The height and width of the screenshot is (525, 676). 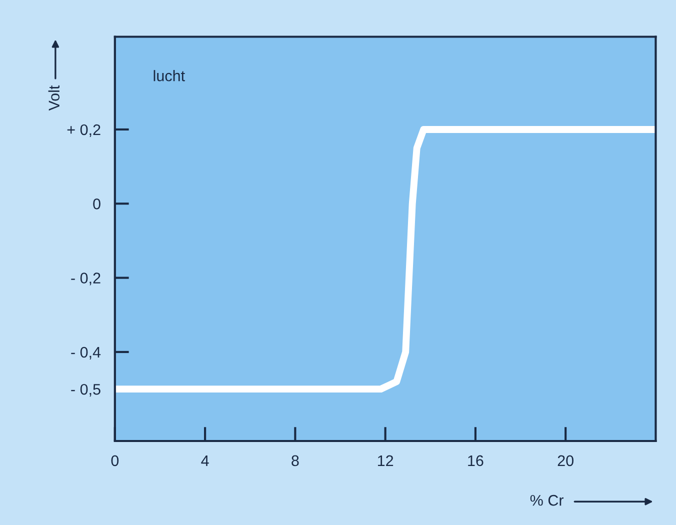 I want to click on x-tick-label: 8, so click(x=295, y=460).